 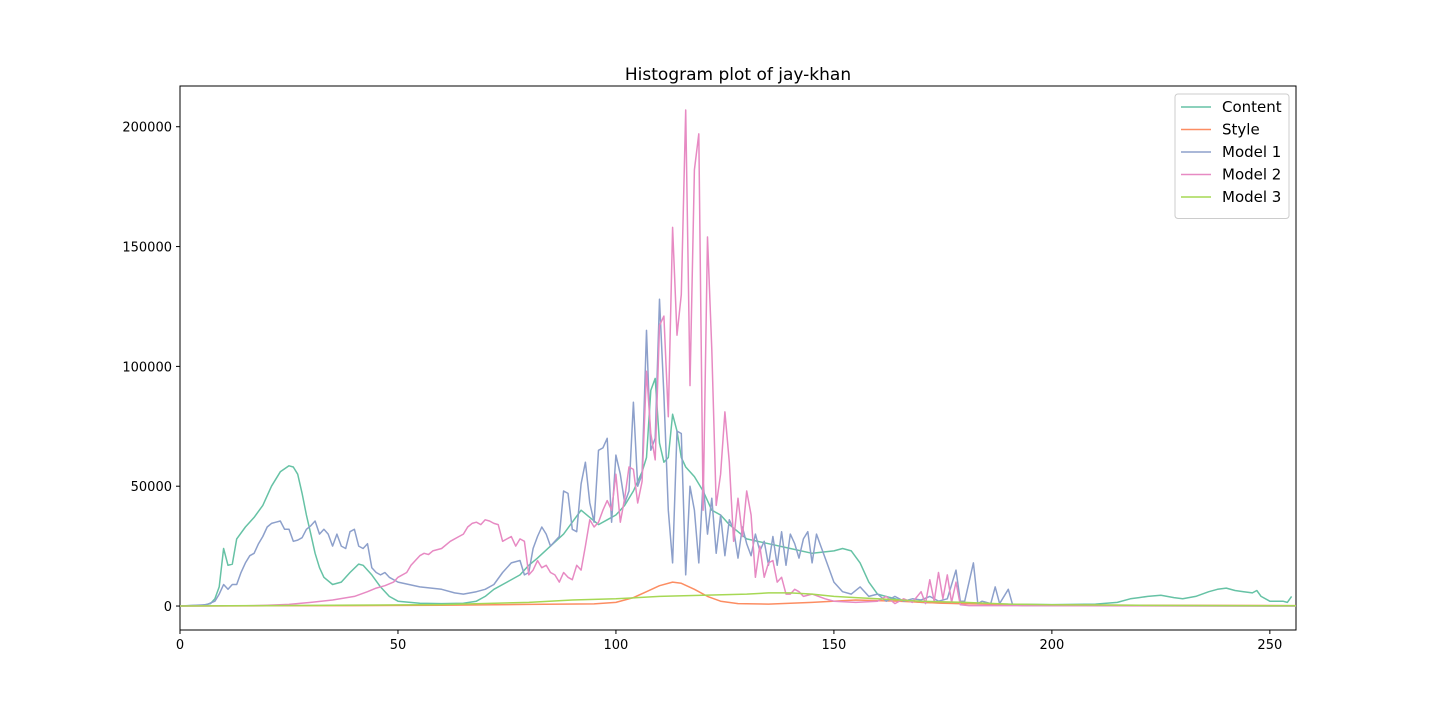 I want to click on x-axis: 0 50 100 150 200 250, so click(x=729, y=641).